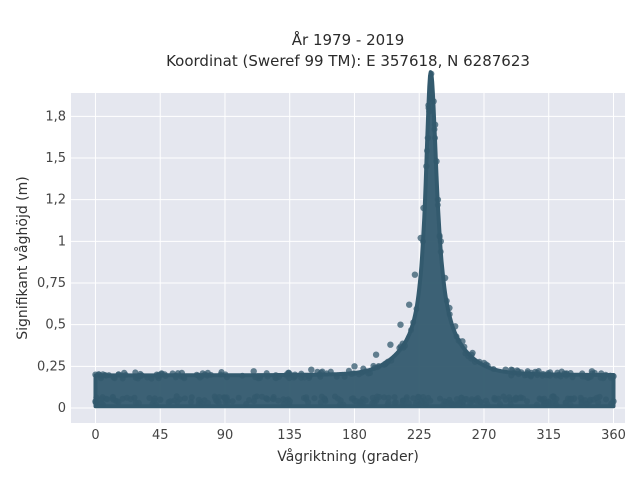  What do you see at coordinates (55, 158) in the screenshot?
I see `y-tick-label: 1,5` at bounding box center [55, 158].